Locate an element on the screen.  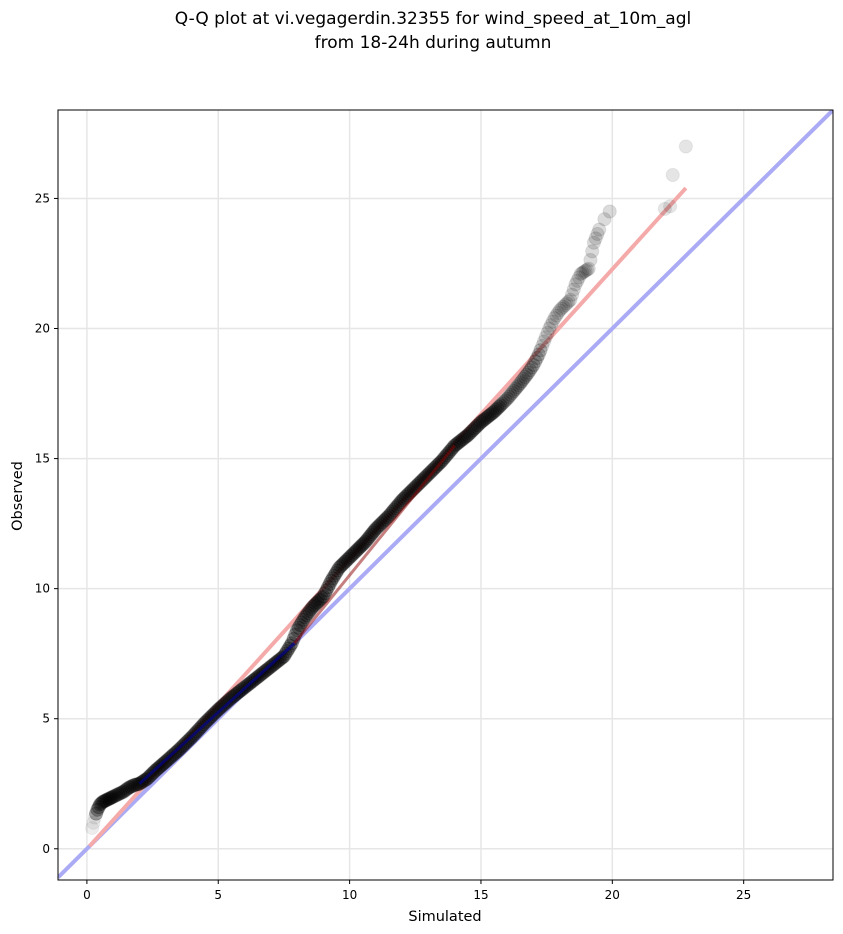
x-tick-label: 15 is located at coordinates (480, 895).